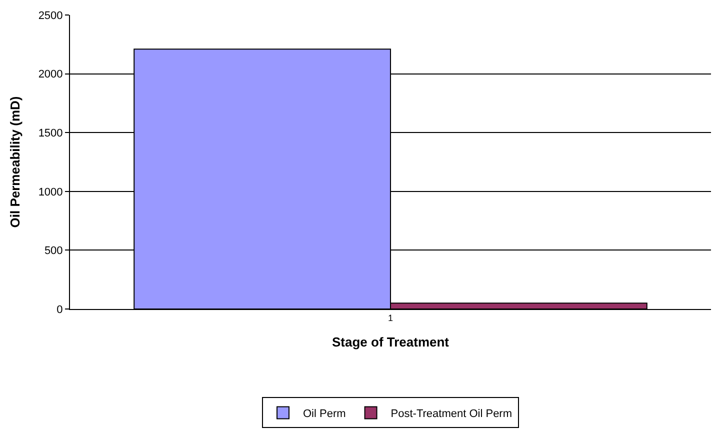 The height and width of the screenshot is (432, 715). I want to click on y-tick-label: 1000, so click(50, 192).